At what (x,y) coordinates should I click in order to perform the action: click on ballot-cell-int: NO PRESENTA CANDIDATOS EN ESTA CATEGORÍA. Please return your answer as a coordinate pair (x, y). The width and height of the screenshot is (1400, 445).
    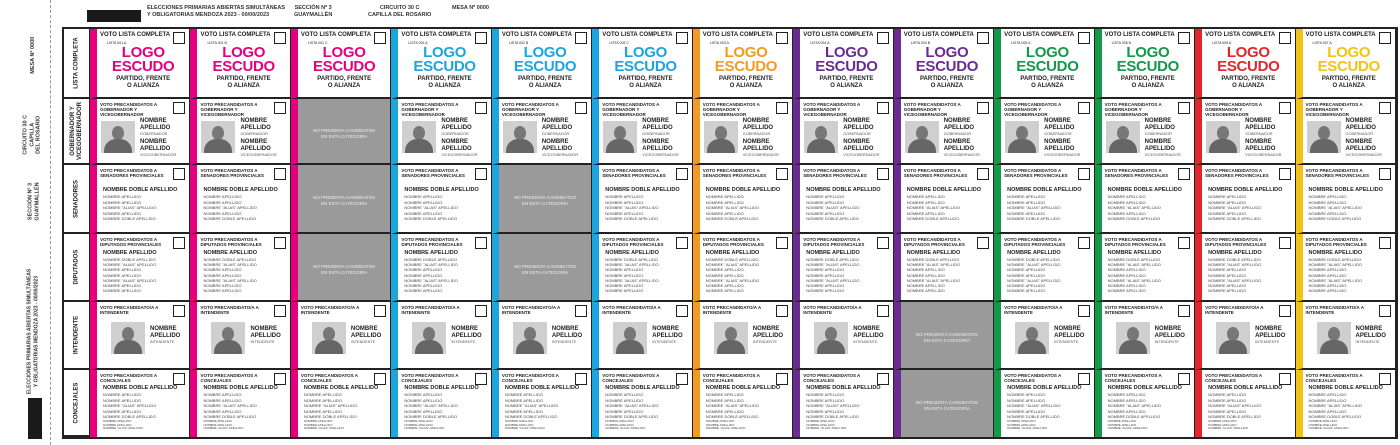
    Looking at the image, I should click on (944, 336).